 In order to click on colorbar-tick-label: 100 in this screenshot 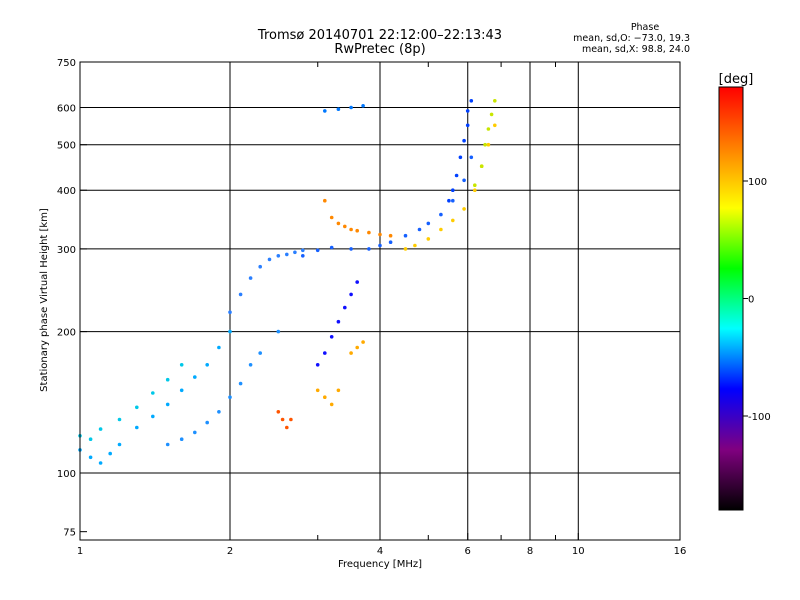, I will do `click(757, 182)`.